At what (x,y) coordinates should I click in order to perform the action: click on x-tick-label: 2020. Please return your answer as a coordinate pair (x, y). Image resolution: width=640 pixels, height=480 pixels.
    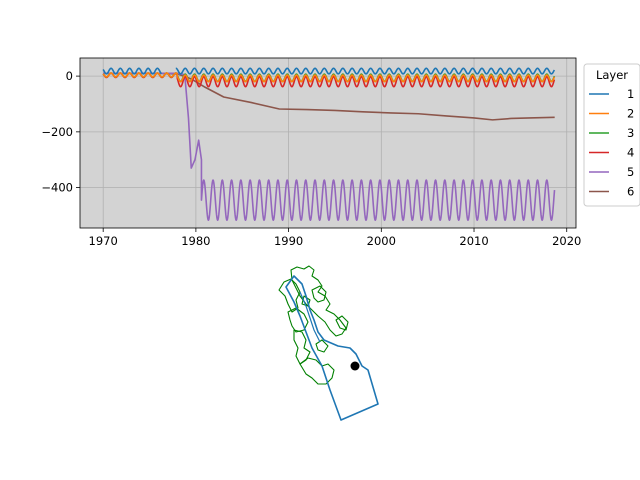
    Looking at the image, I should click on (566, 241).